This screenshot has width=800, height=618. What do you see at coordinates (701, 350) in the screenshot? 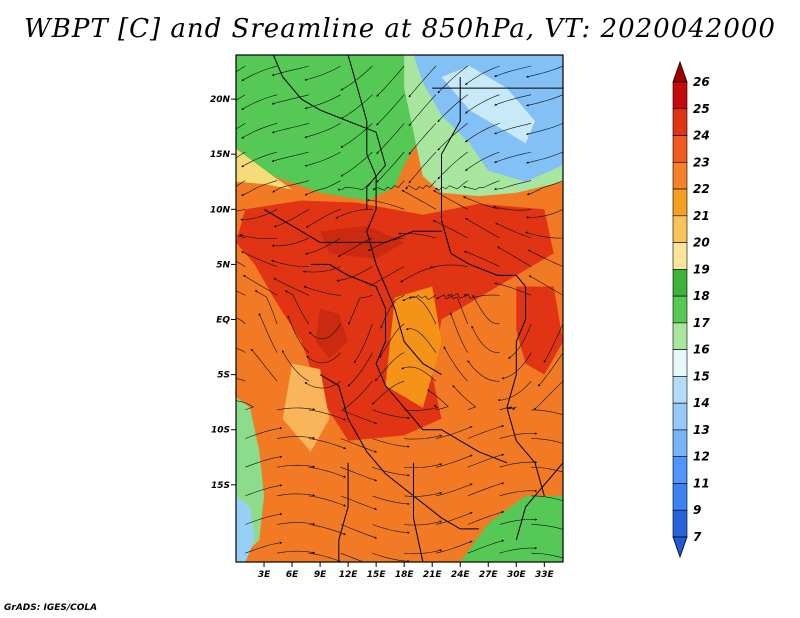
I see `colorbar-label: 16` at bounding box center [701, 350].